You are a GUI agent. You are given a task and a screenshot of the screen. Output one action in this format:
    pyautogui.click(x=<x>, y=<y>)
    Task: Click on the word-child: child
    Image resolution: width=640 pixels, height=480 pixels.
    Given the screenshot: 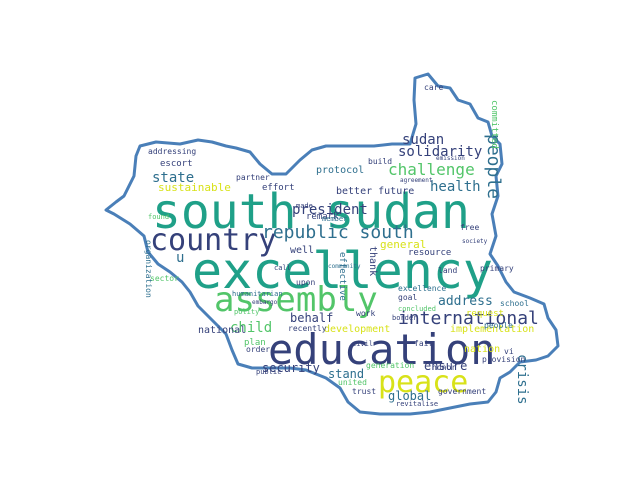 What is the action you would take?
    pyautogui.click(x=251, y=328)
    